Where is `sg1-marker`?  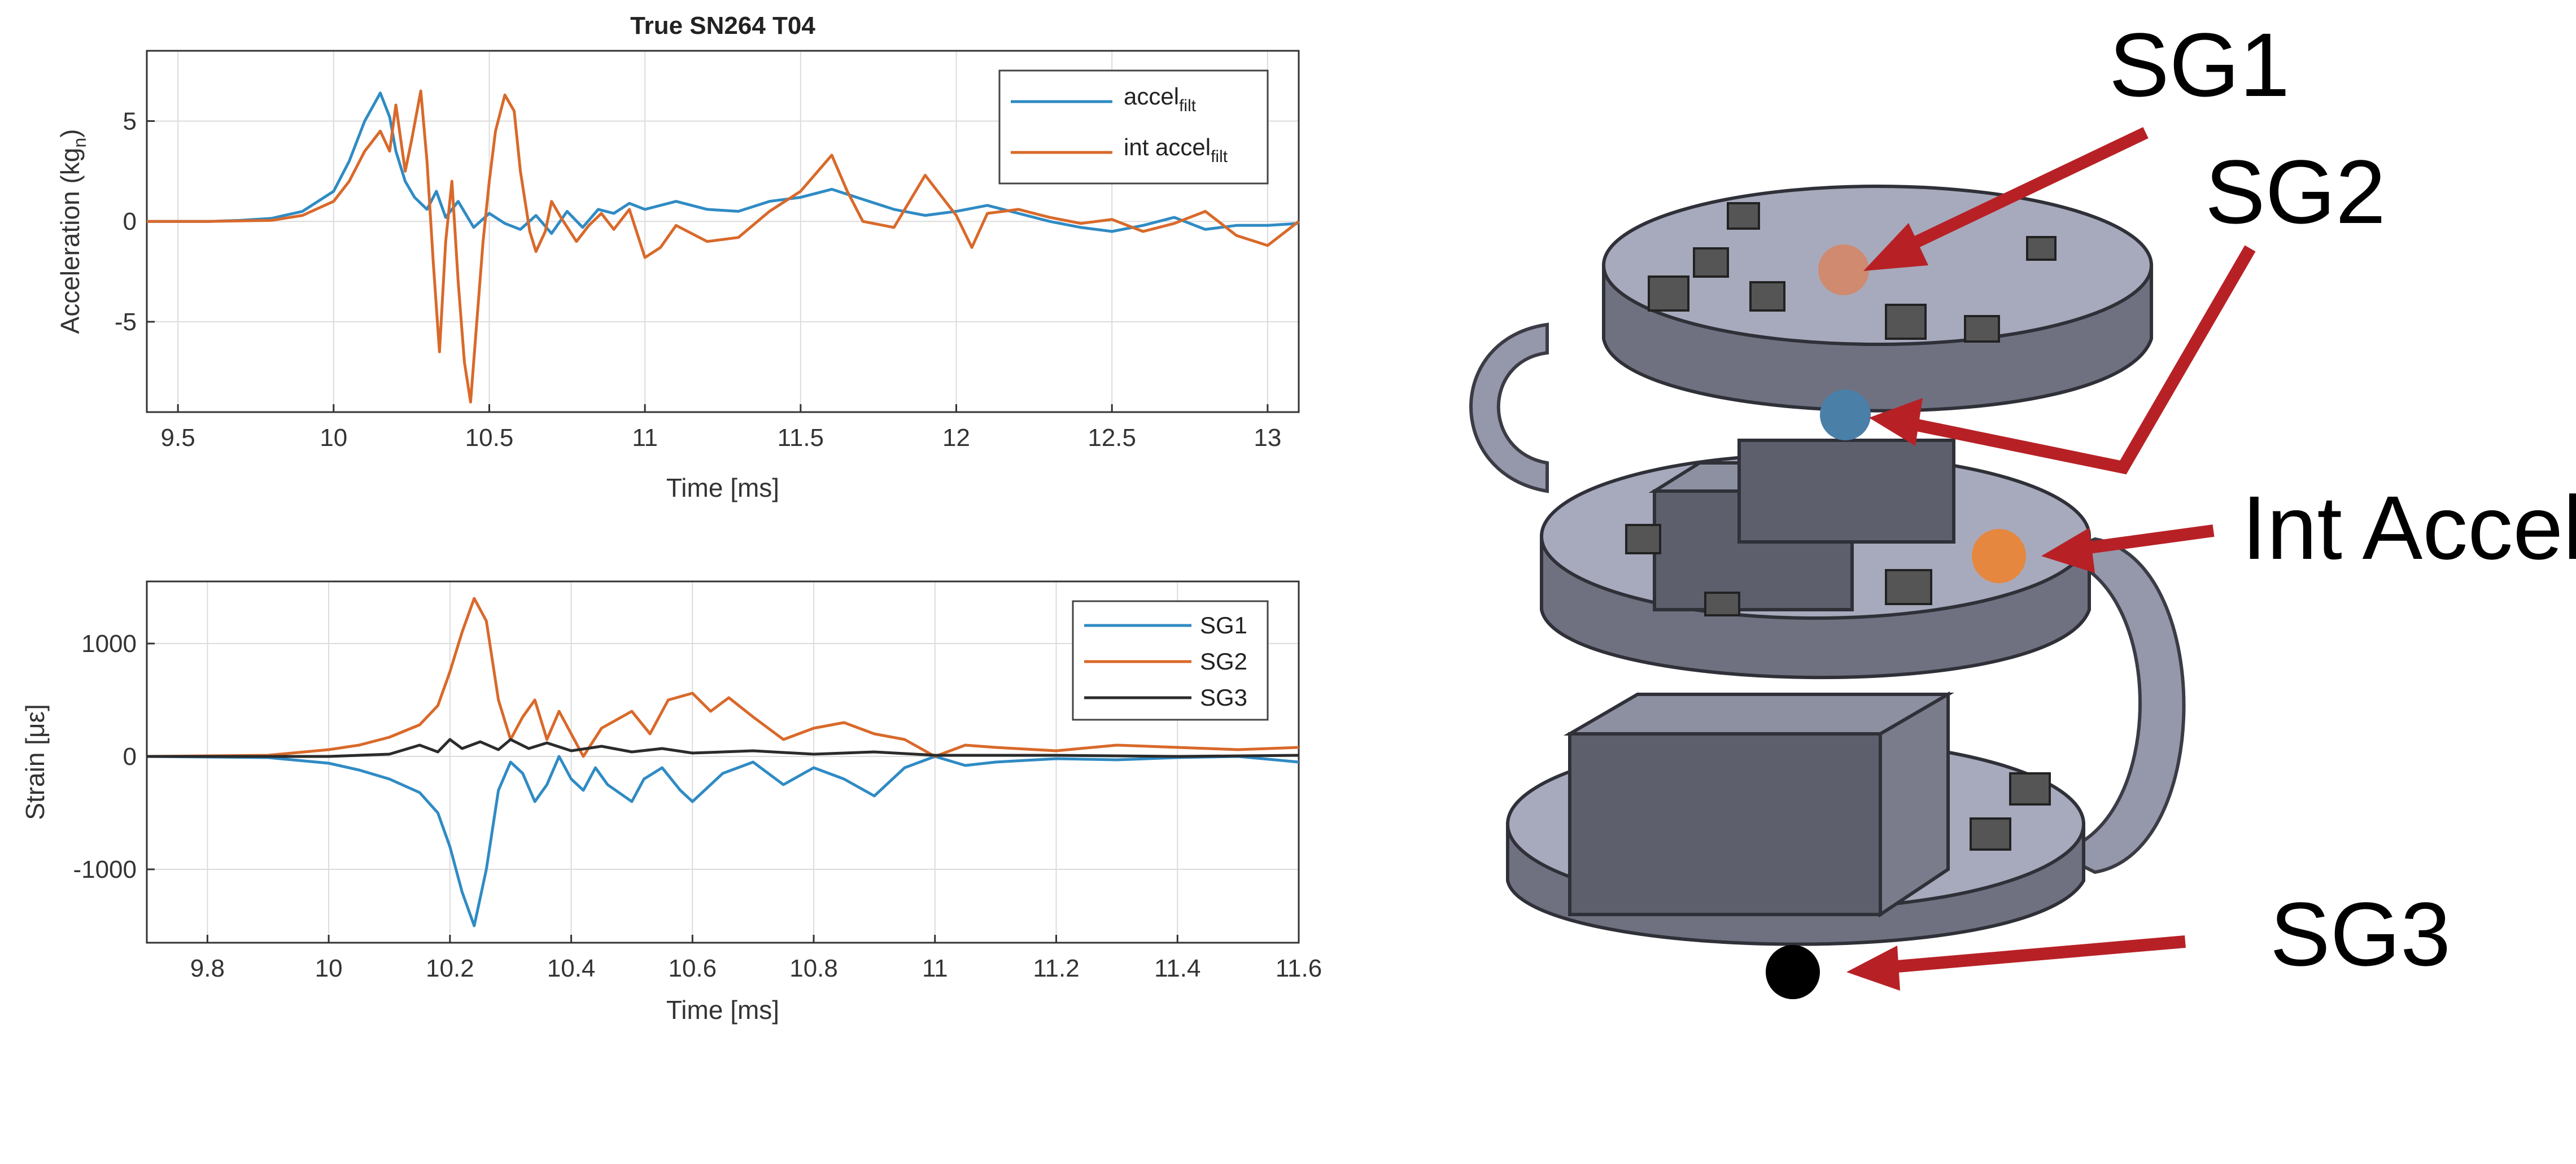
sg1-marker is located at coordinates (1844, 269).